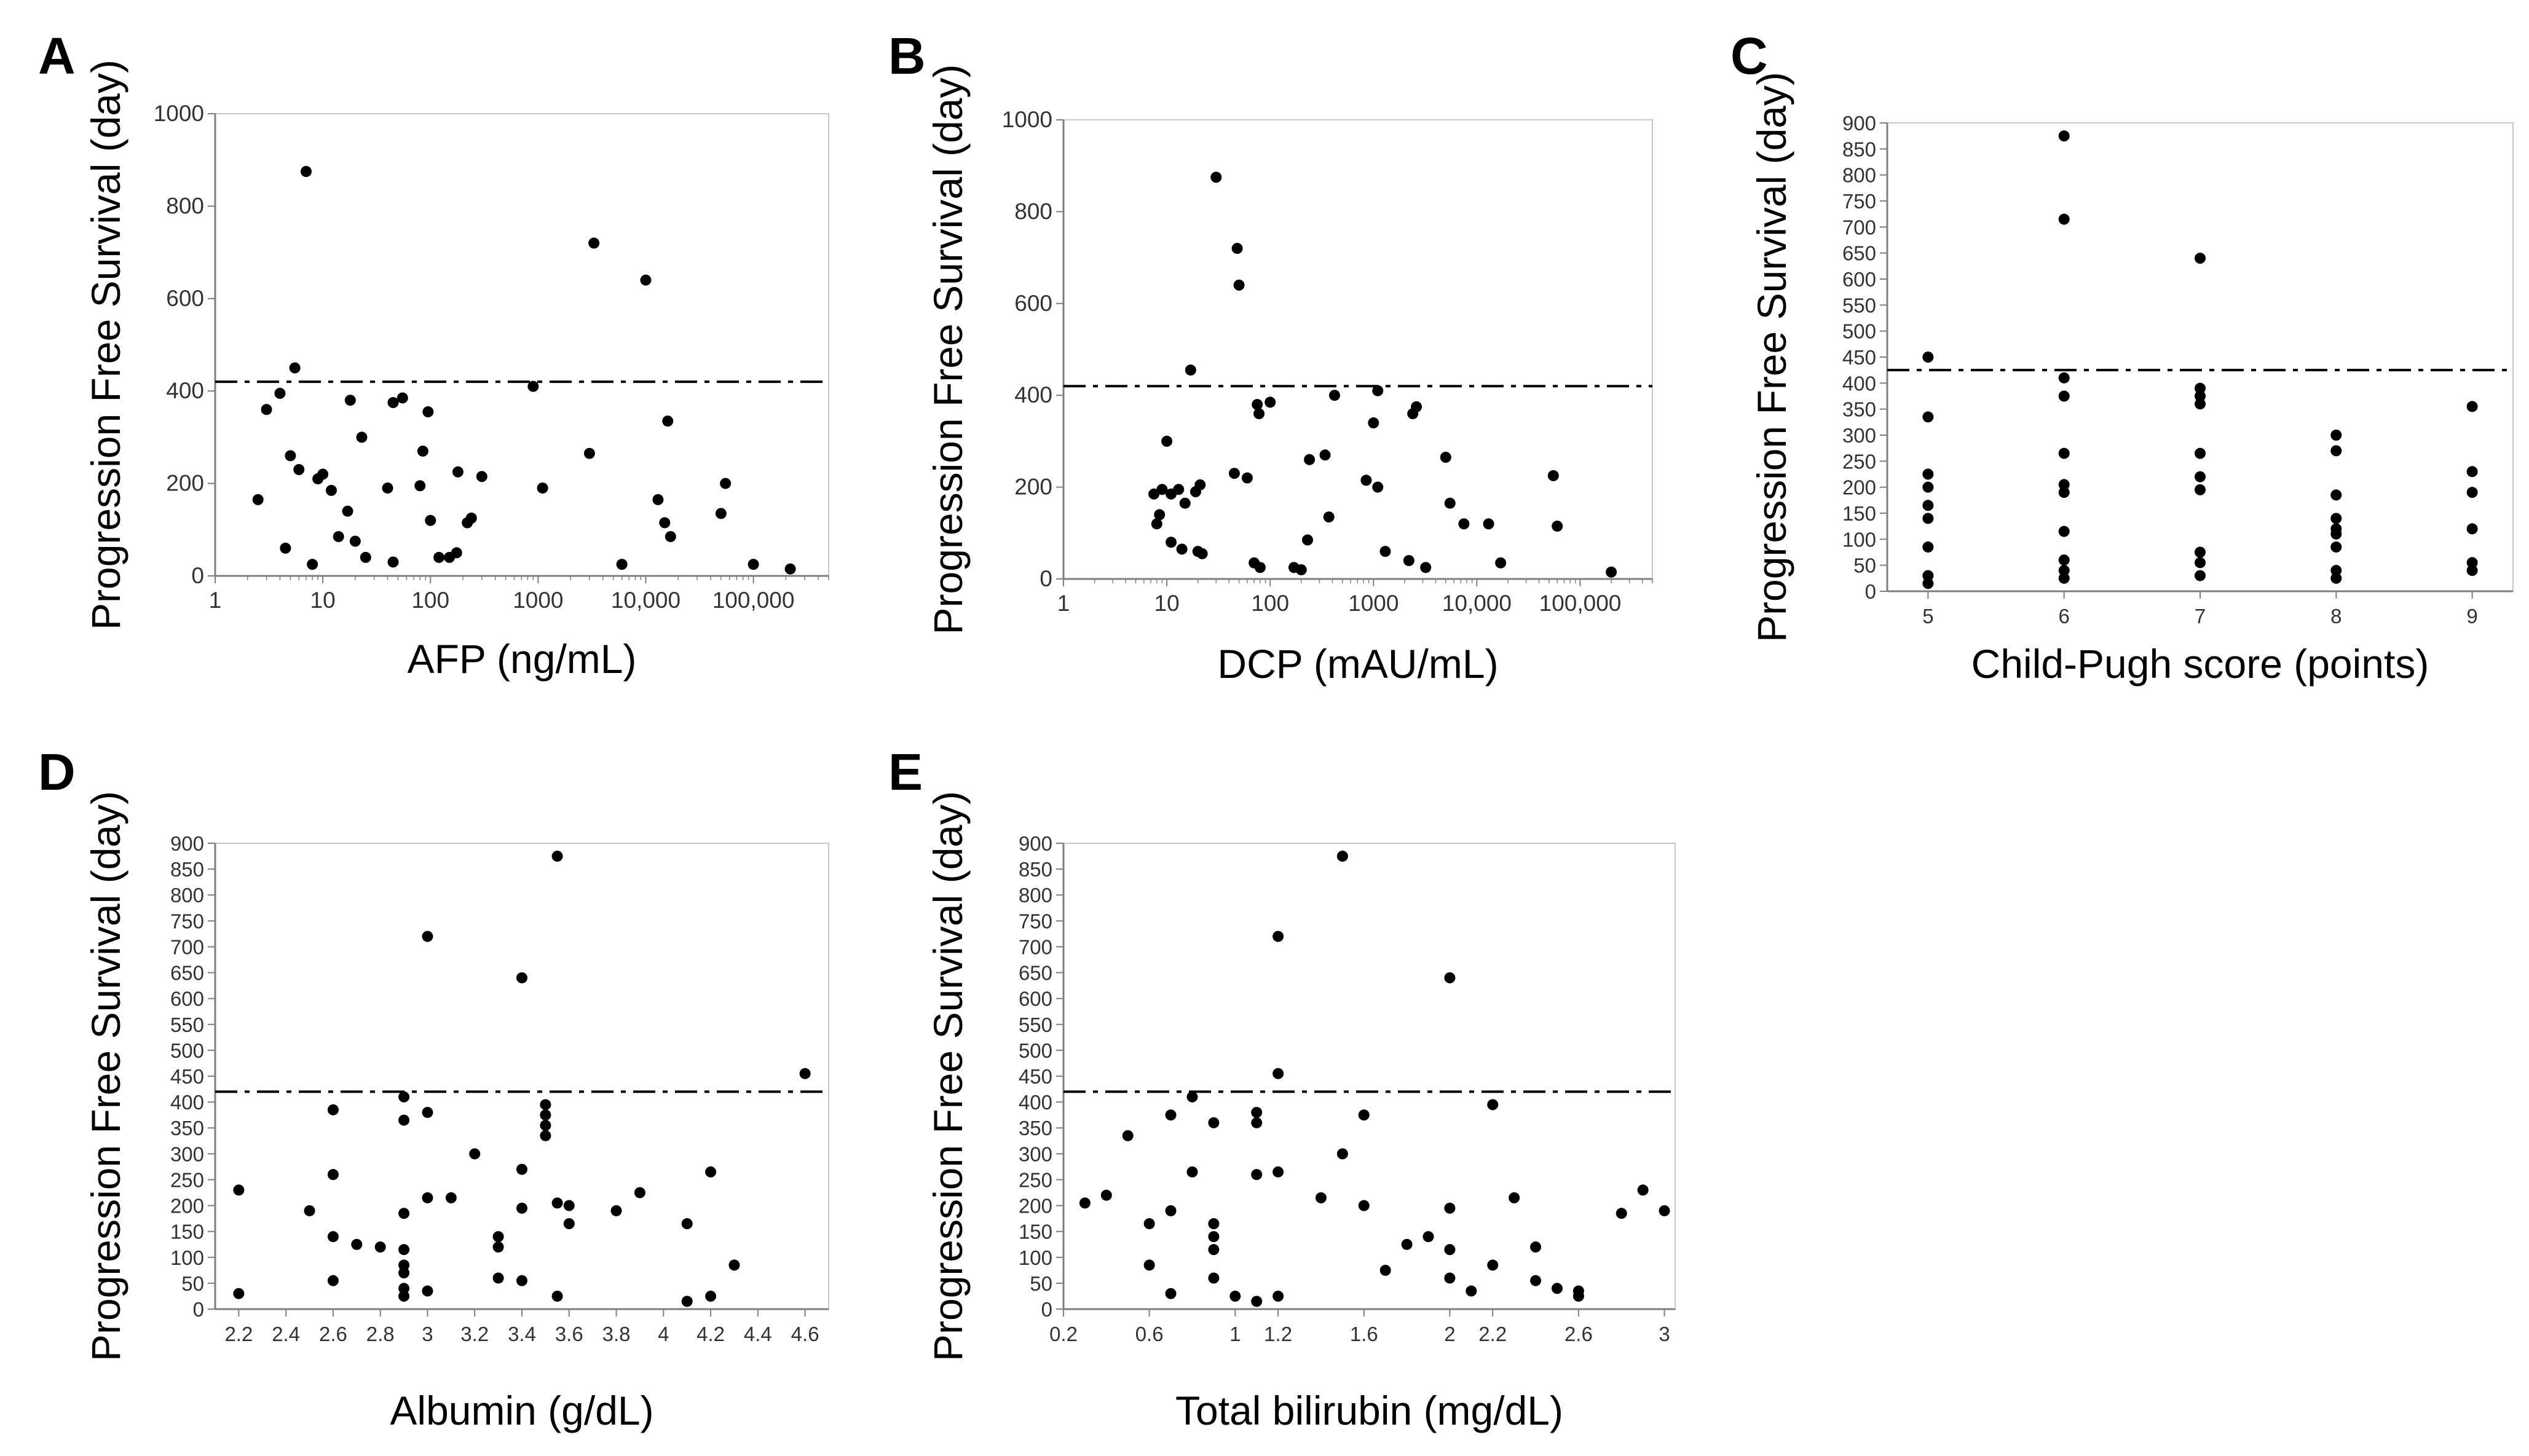 This screenshot has height=1456, width=2529. What do you see at coordinates (1859, 253) in the screenshot?
I see `y-tick-label: 650` at bounding box center [1859, 253].